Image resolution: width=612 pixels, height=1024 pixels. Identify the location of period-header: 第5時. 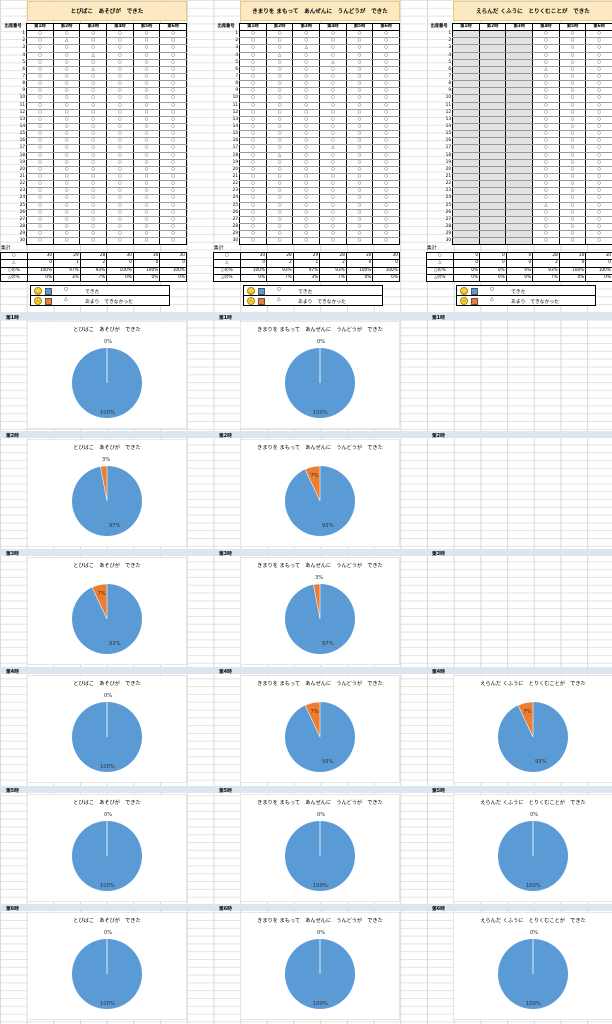
(572, 27).